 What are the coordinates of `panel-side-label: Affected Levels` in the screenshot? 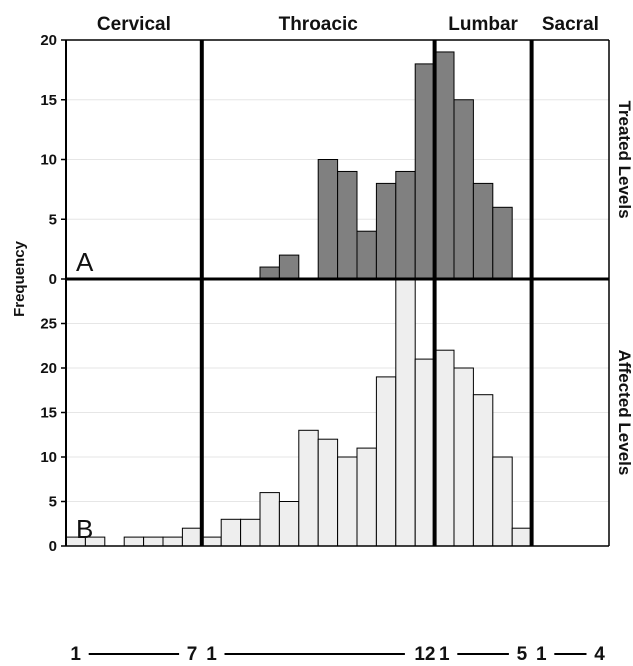 It's located at (624, 413).